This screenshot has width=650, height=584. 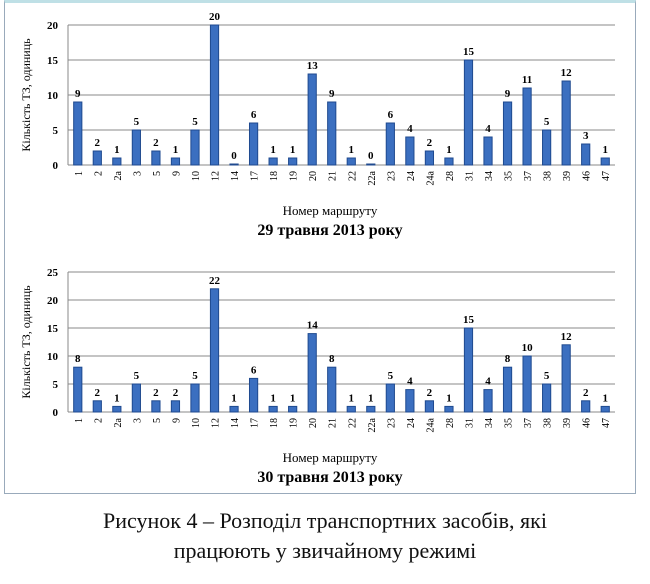 What do you see at coordinates (234, 156) in the screenshot?
I see `data-label: 0` at bounding box center [234, 156].